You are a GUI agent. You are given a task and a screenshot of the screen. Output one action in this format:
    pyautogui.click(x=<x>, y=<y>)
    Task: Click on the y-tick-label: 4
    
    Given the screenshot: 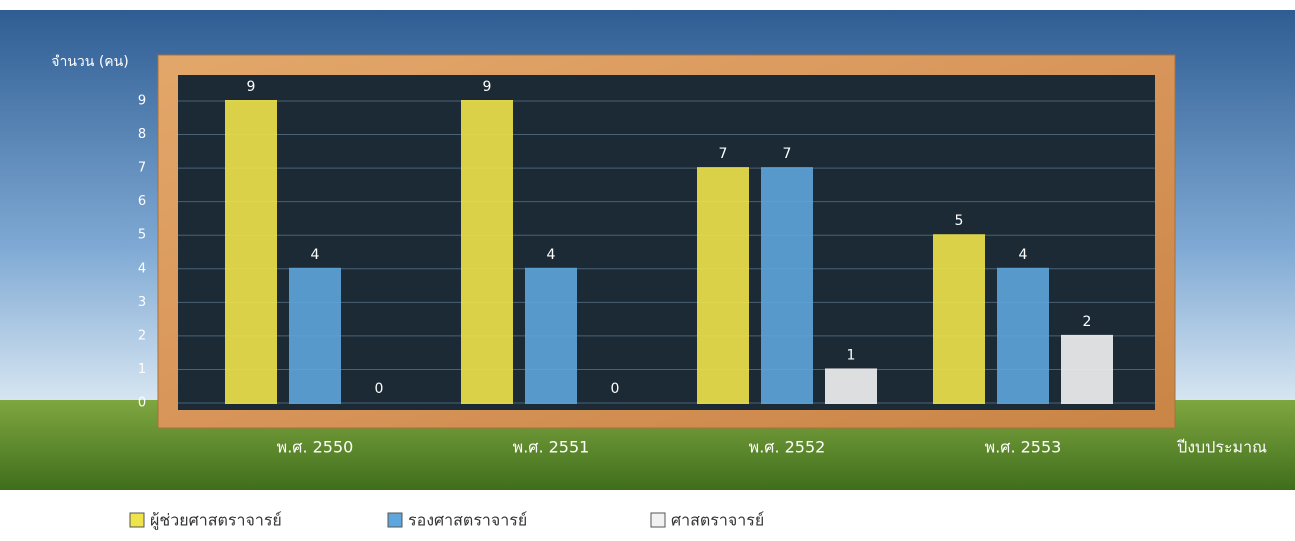 What is the action you would take?
    pyautogui.click(x=142, y=268)
    